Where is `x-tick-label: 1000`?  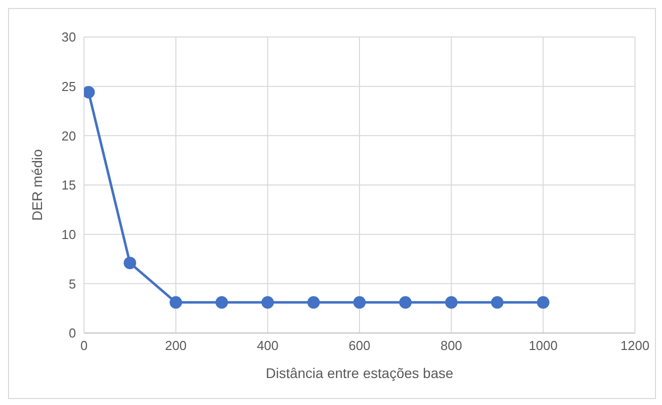
x-tick-label: 1000 is located at coordinates (543, 346).